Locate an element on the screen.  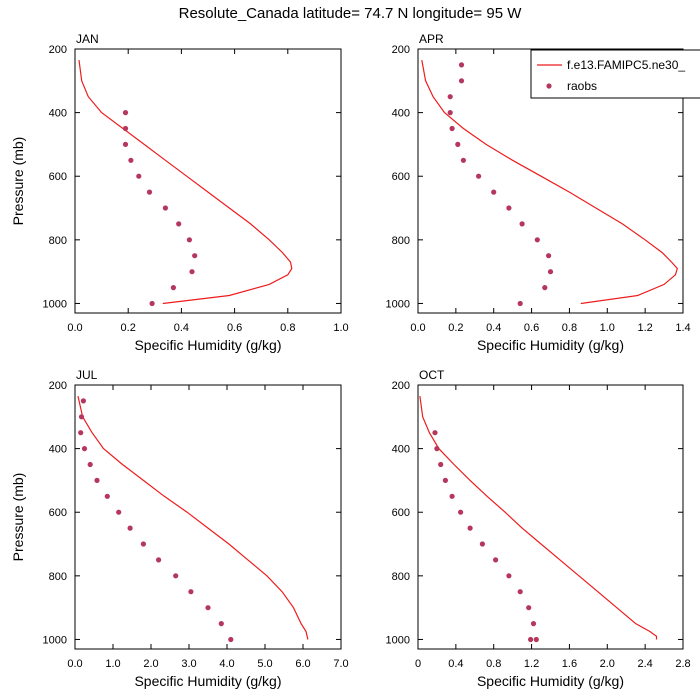
x-tick-label: 4.0 is located at coordinates (226, 664).